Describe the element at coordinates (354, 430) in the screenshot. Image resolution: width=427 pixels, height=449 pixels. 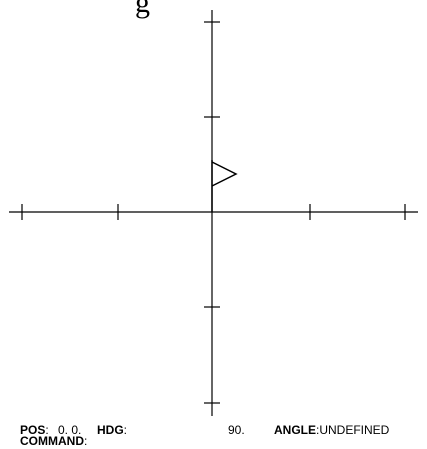
I see `angle-value: UNDEFINED` at that location.